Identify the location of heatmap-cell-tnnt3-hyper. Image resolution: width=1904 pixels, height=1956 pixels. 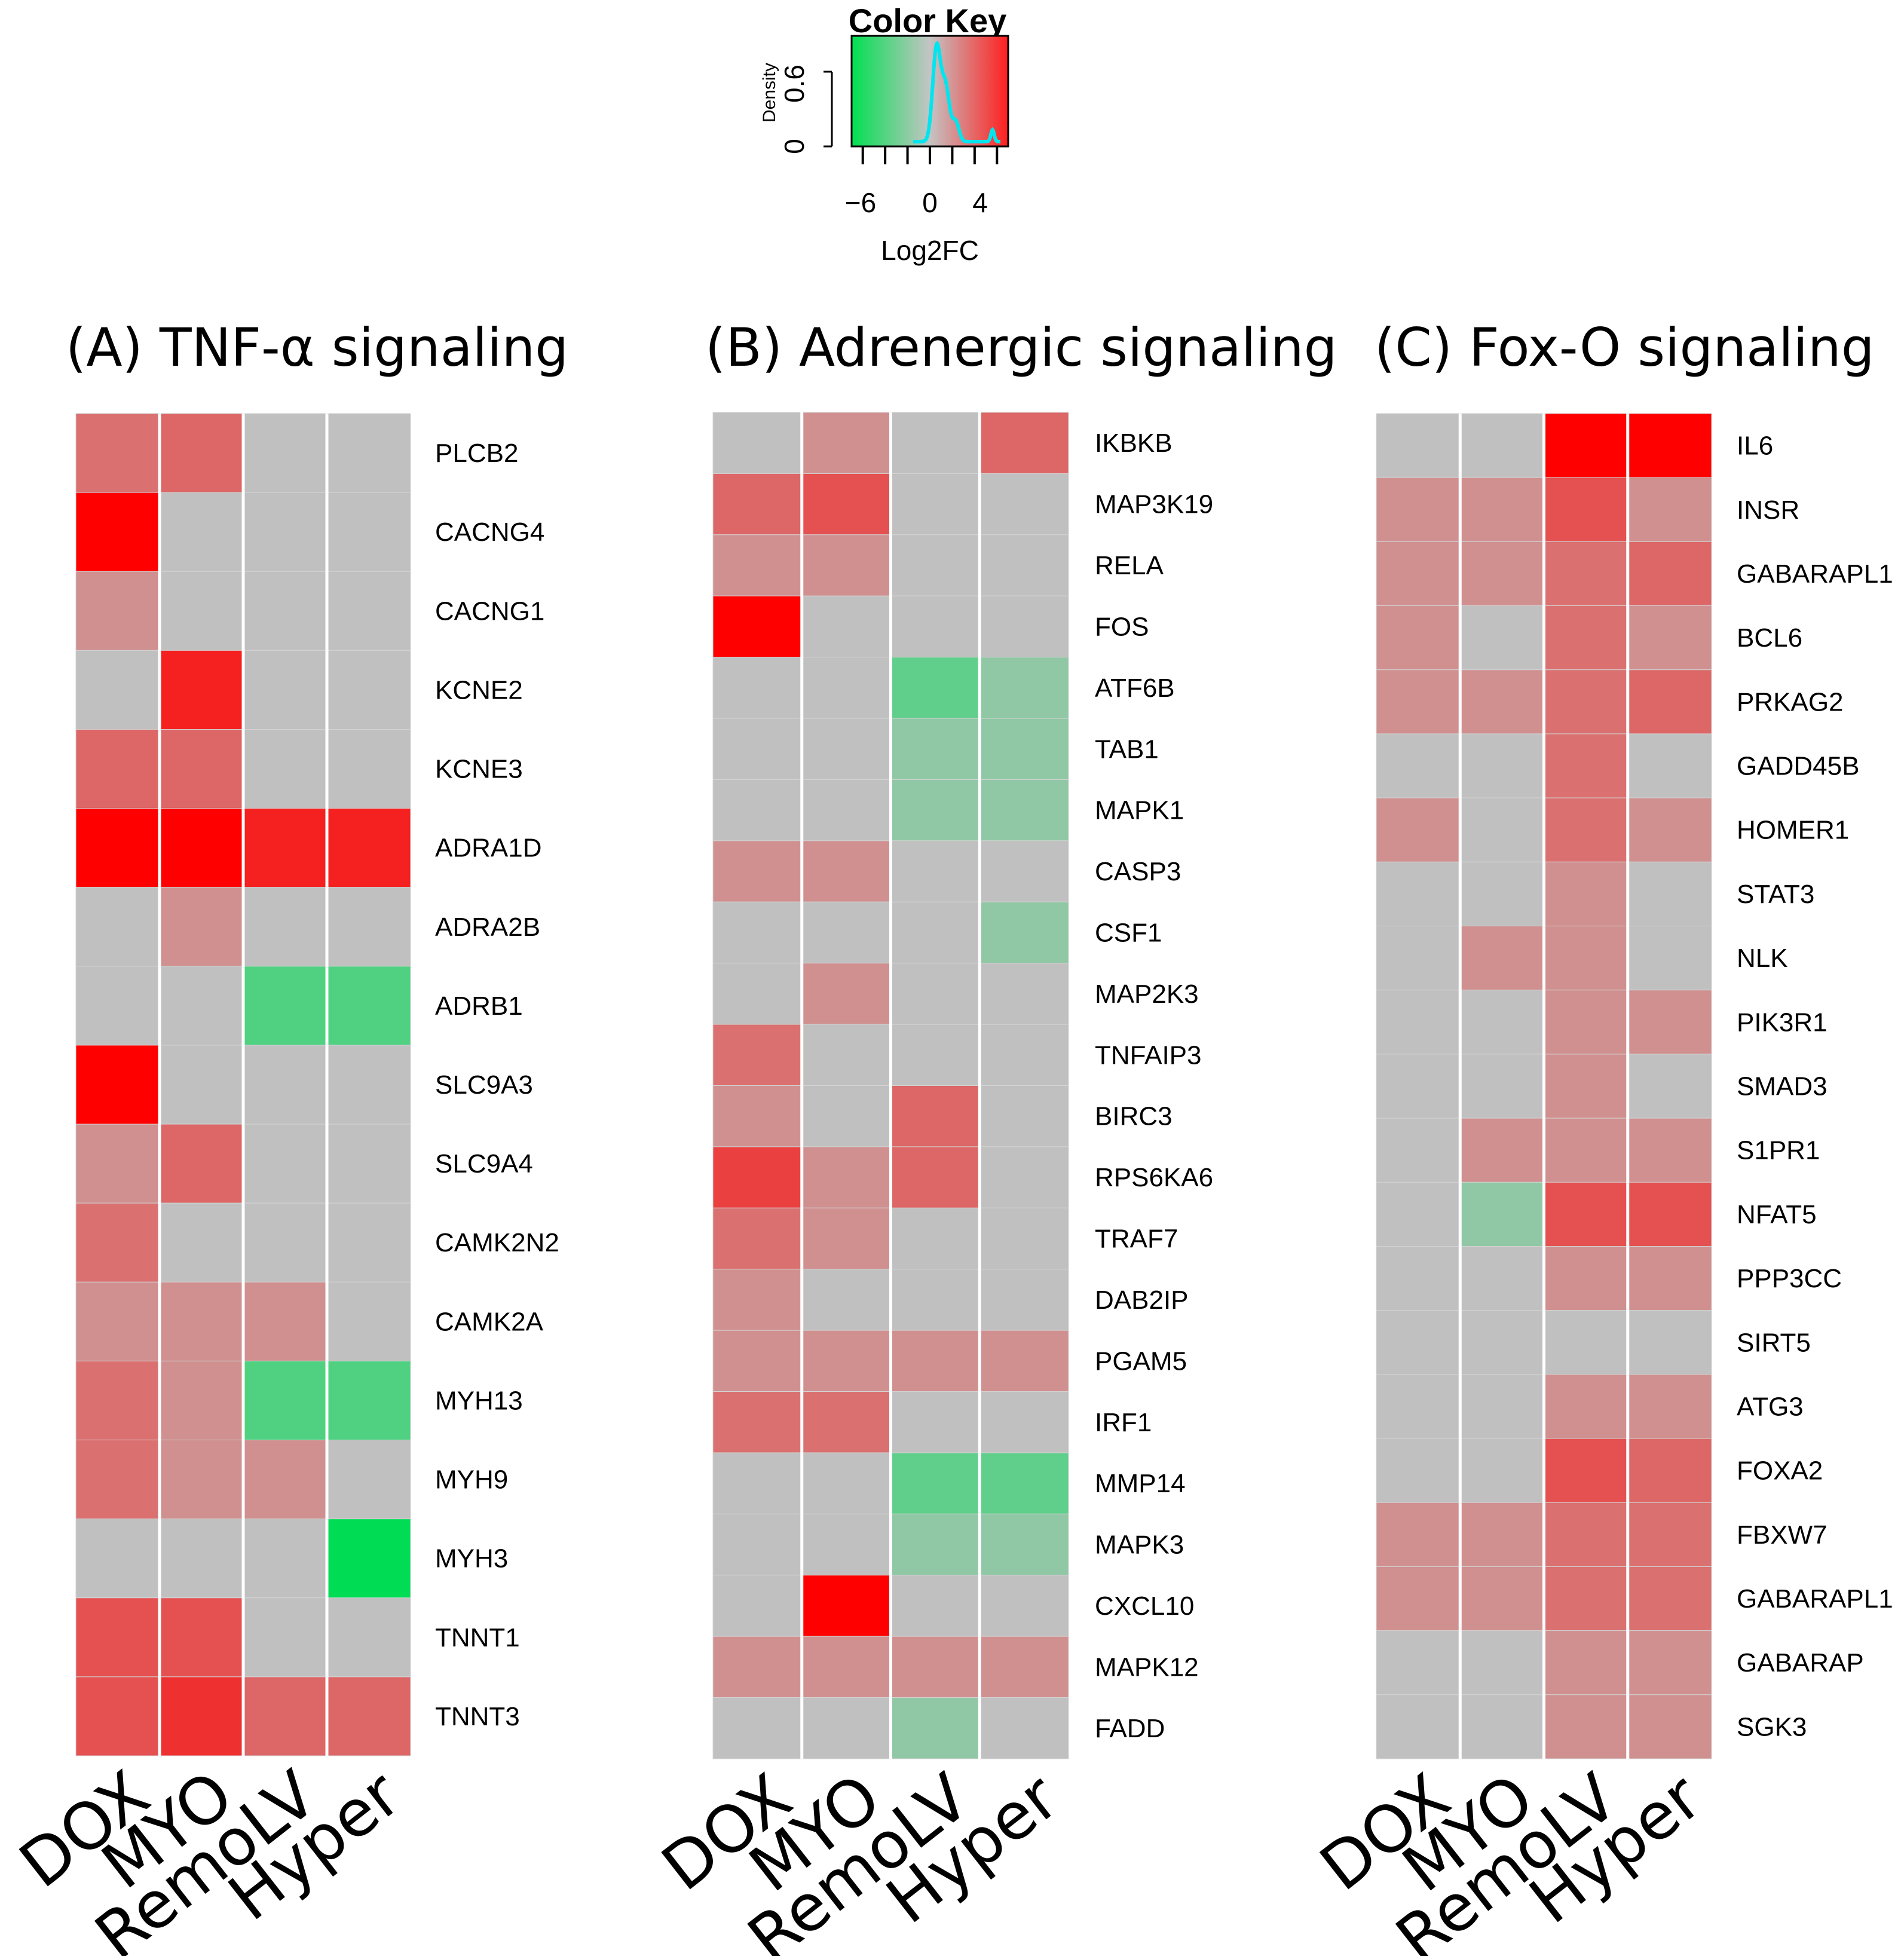
(368, 1716).